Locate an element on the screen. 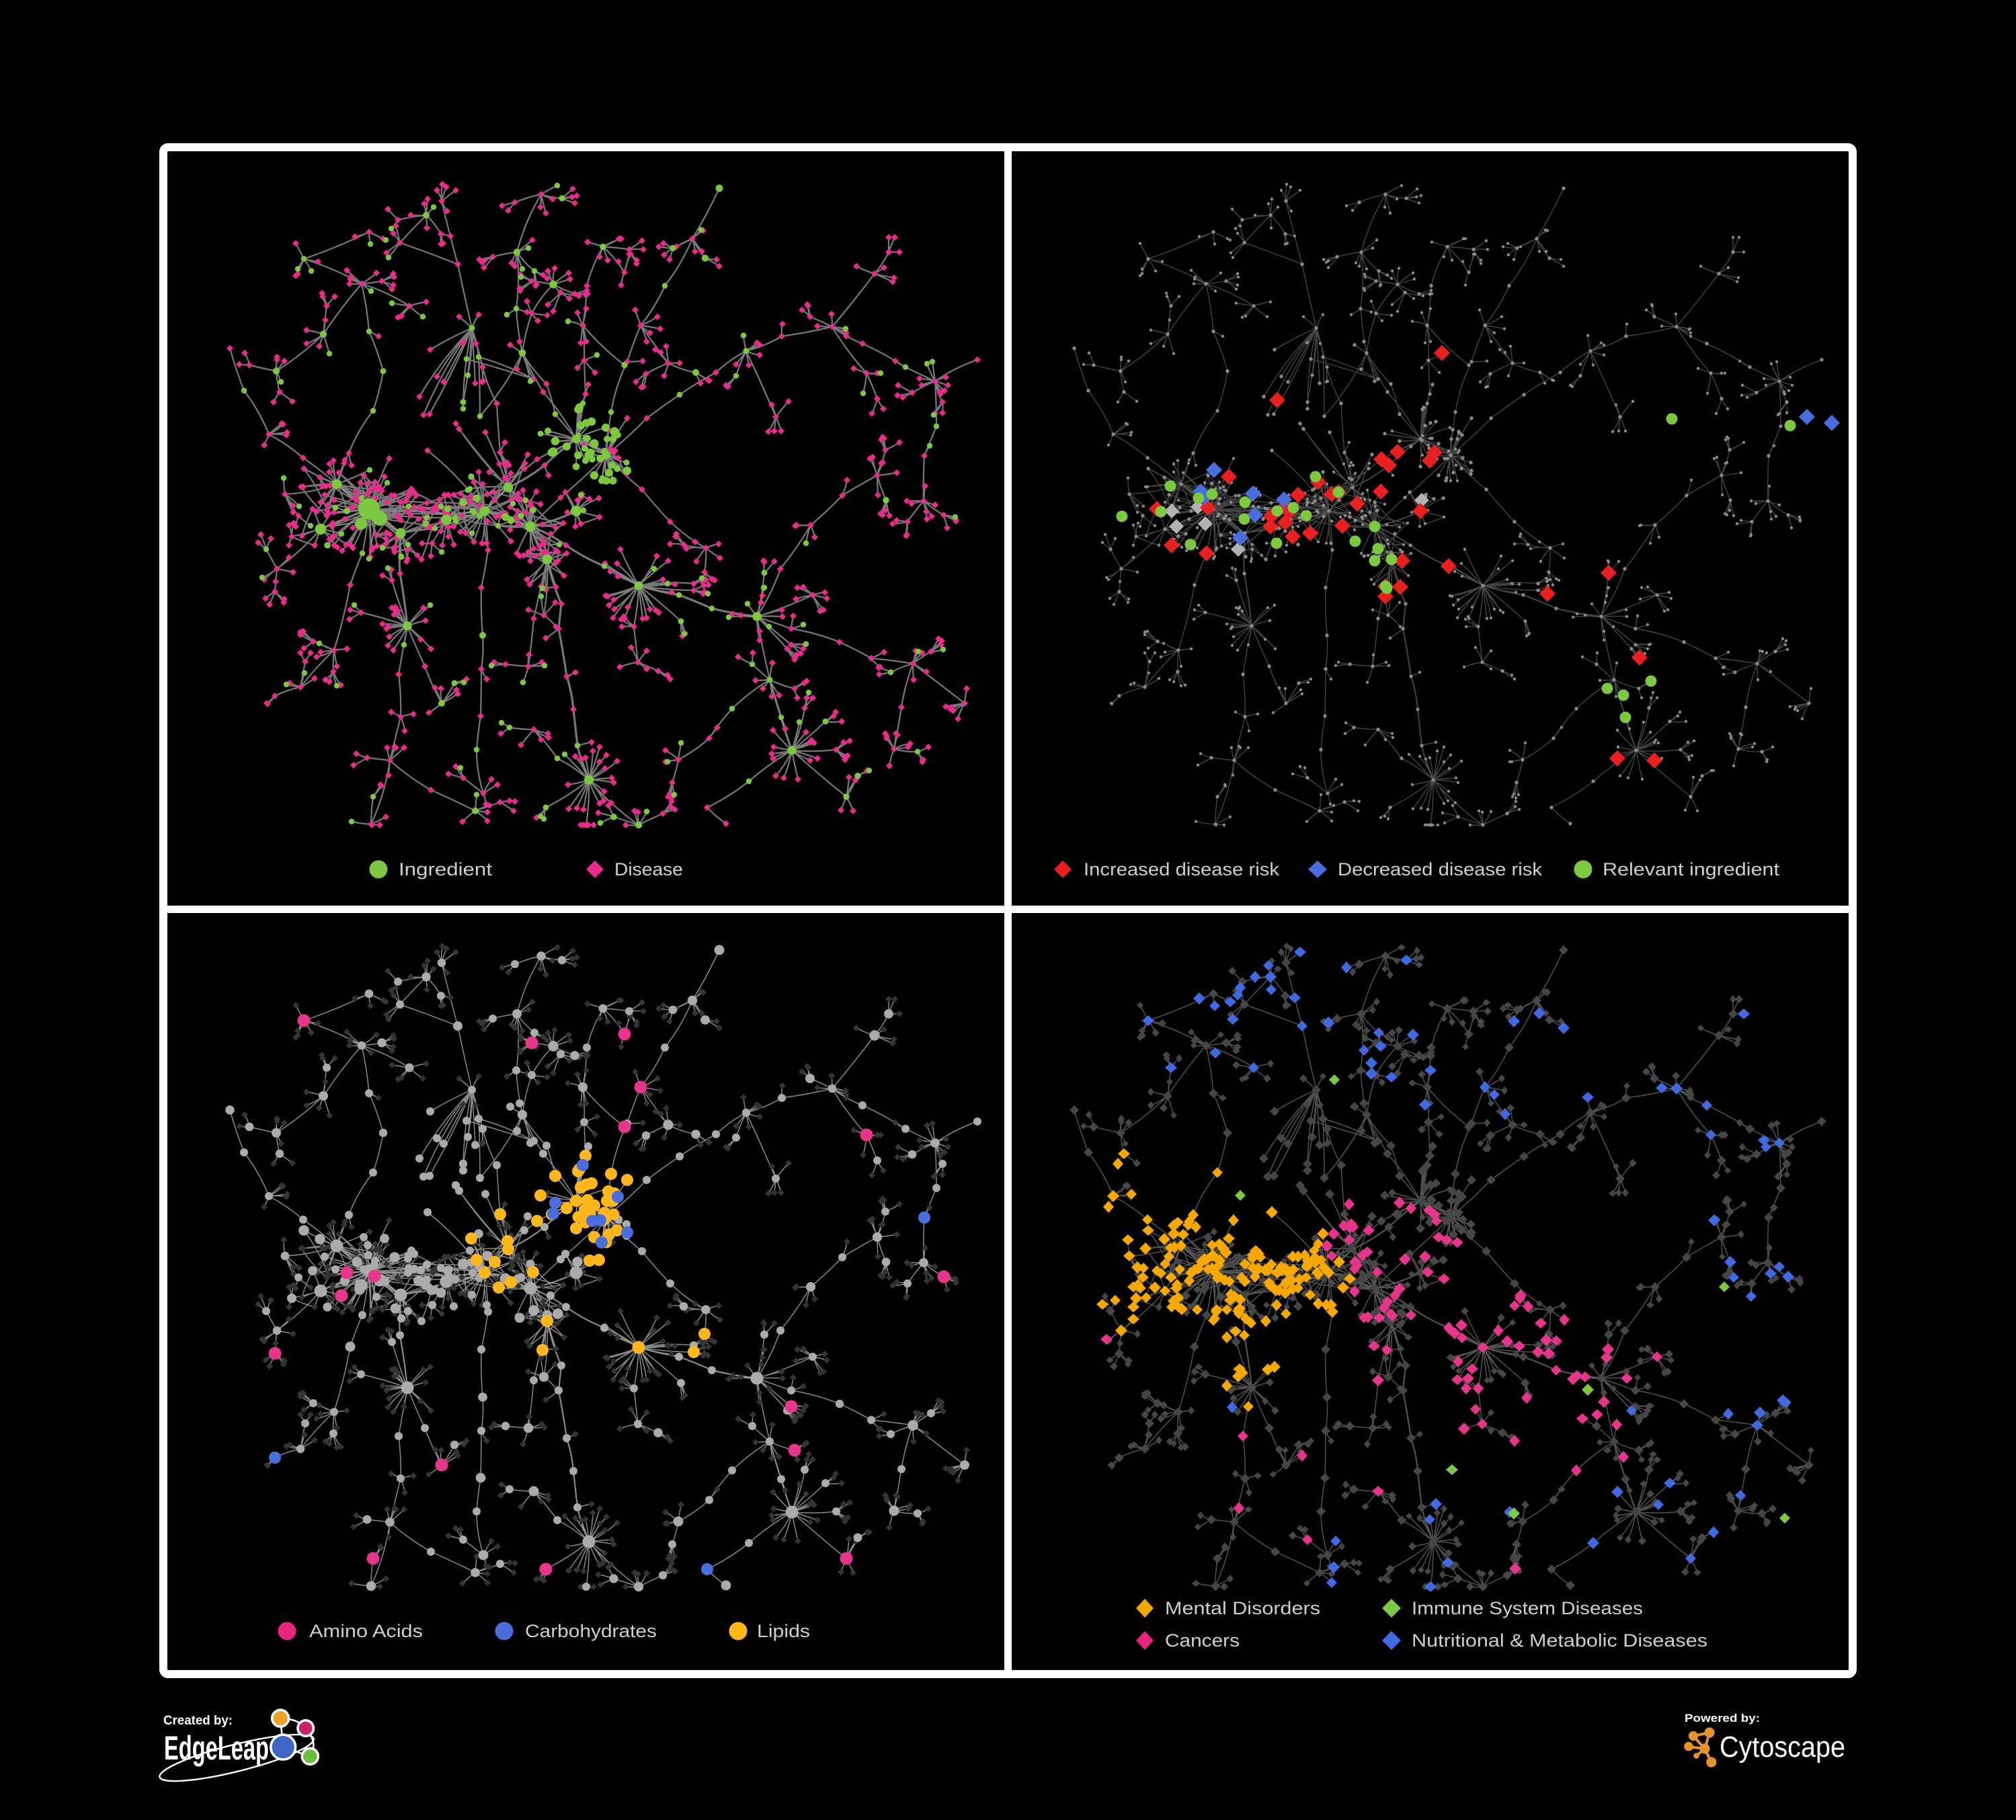 This screenshot has width=2016, height=1820. svg-text: Disease is located at coordinates (648, 869).